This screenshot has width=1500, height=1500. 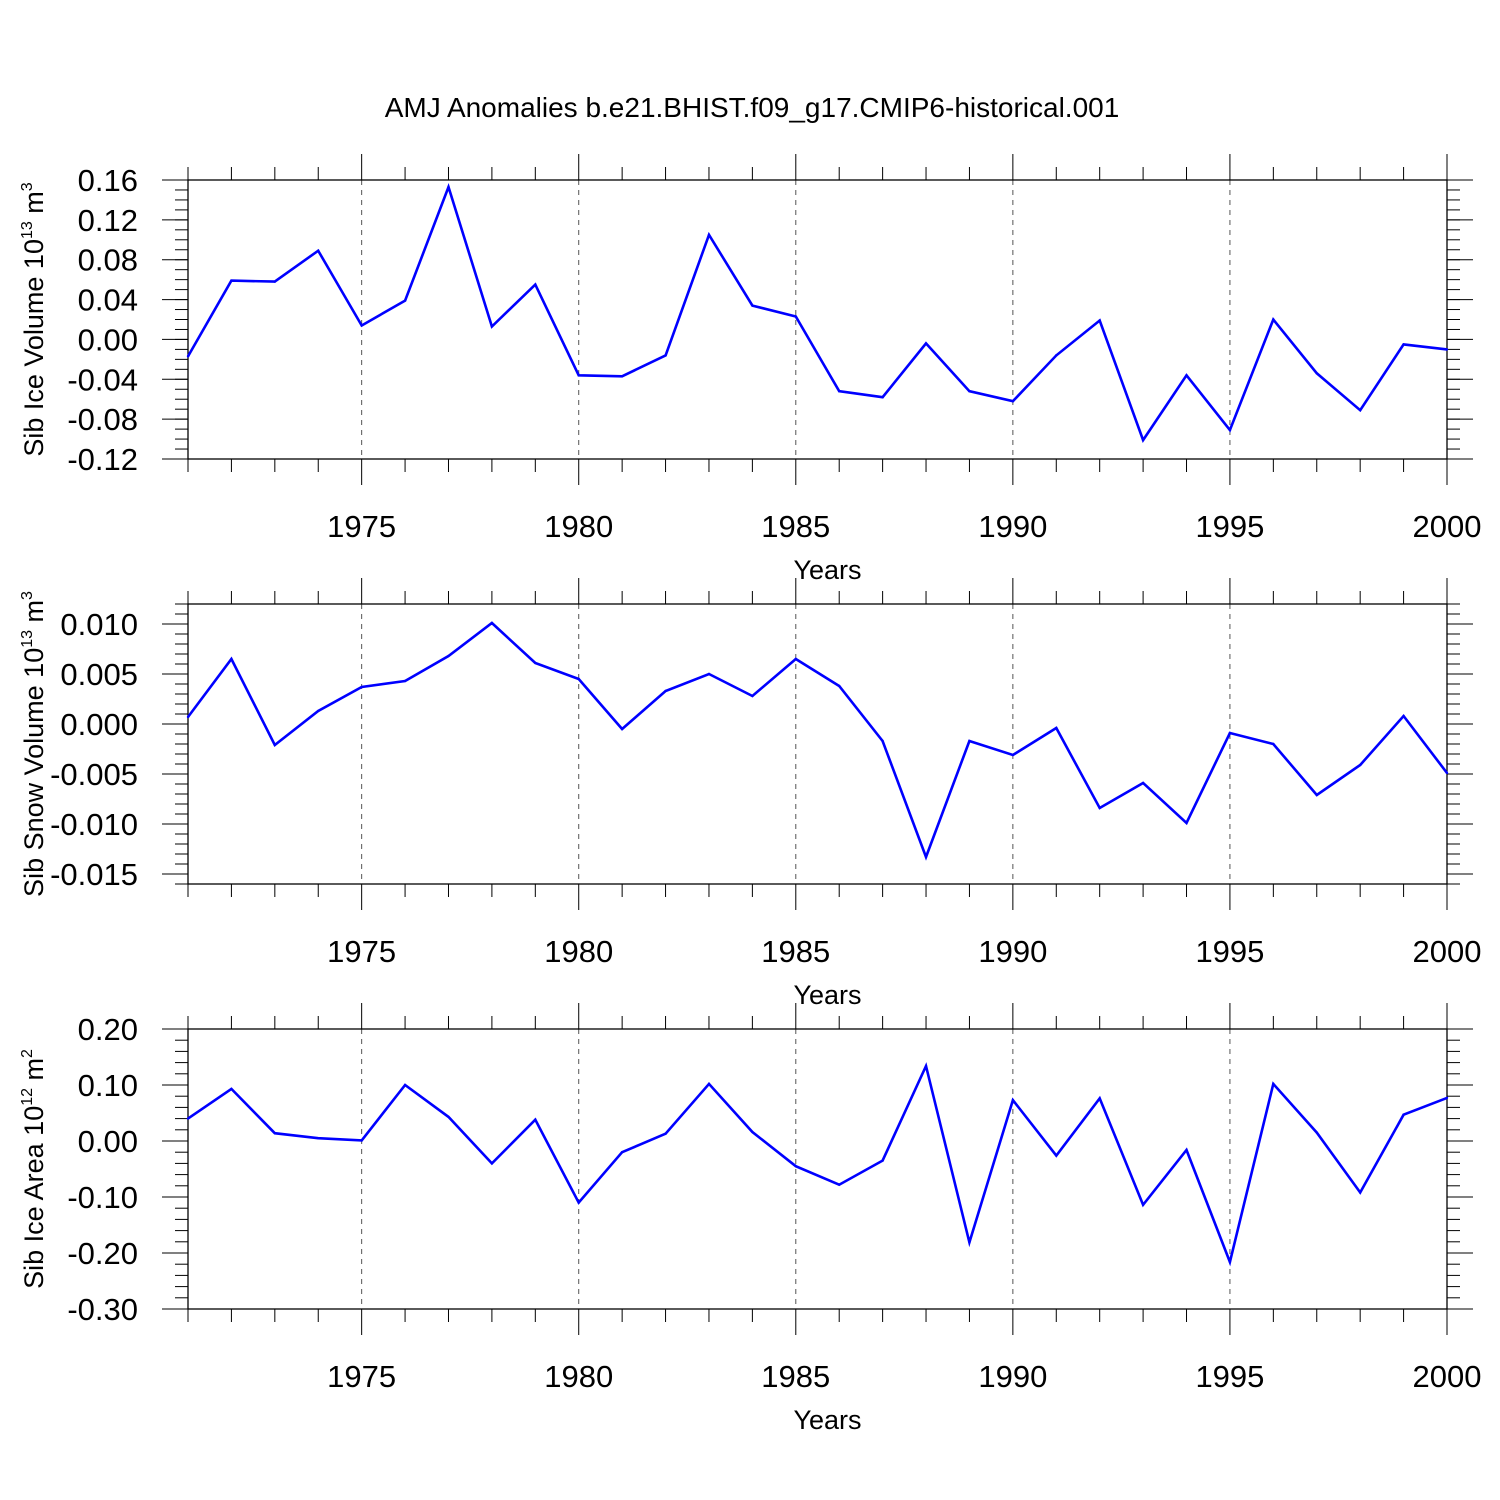 I want to click on y-tick-label: 0.04, so click(x=108, y=300).